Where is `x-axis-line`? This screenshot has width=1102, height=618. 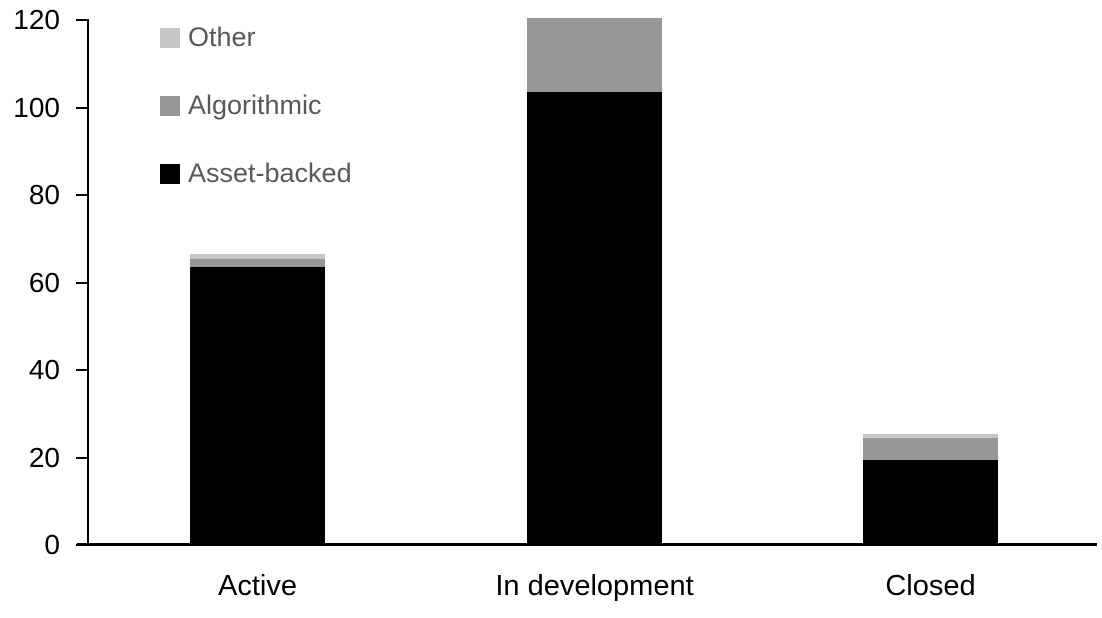
x-axis-line is located at coordinates (587, 544).